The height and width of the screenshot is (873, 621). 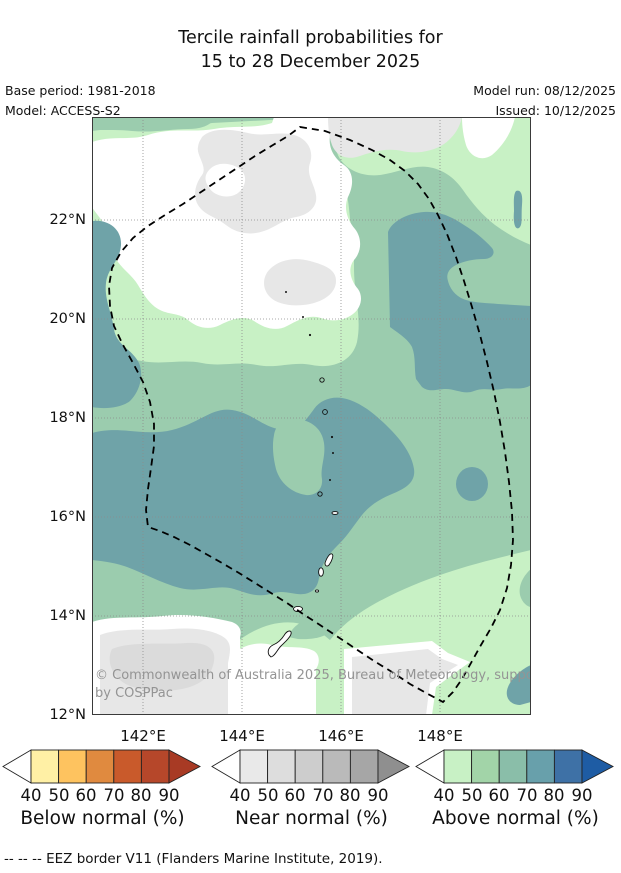 I want to click on lat-label-16n: 16°N, so click(x=67, y=517).